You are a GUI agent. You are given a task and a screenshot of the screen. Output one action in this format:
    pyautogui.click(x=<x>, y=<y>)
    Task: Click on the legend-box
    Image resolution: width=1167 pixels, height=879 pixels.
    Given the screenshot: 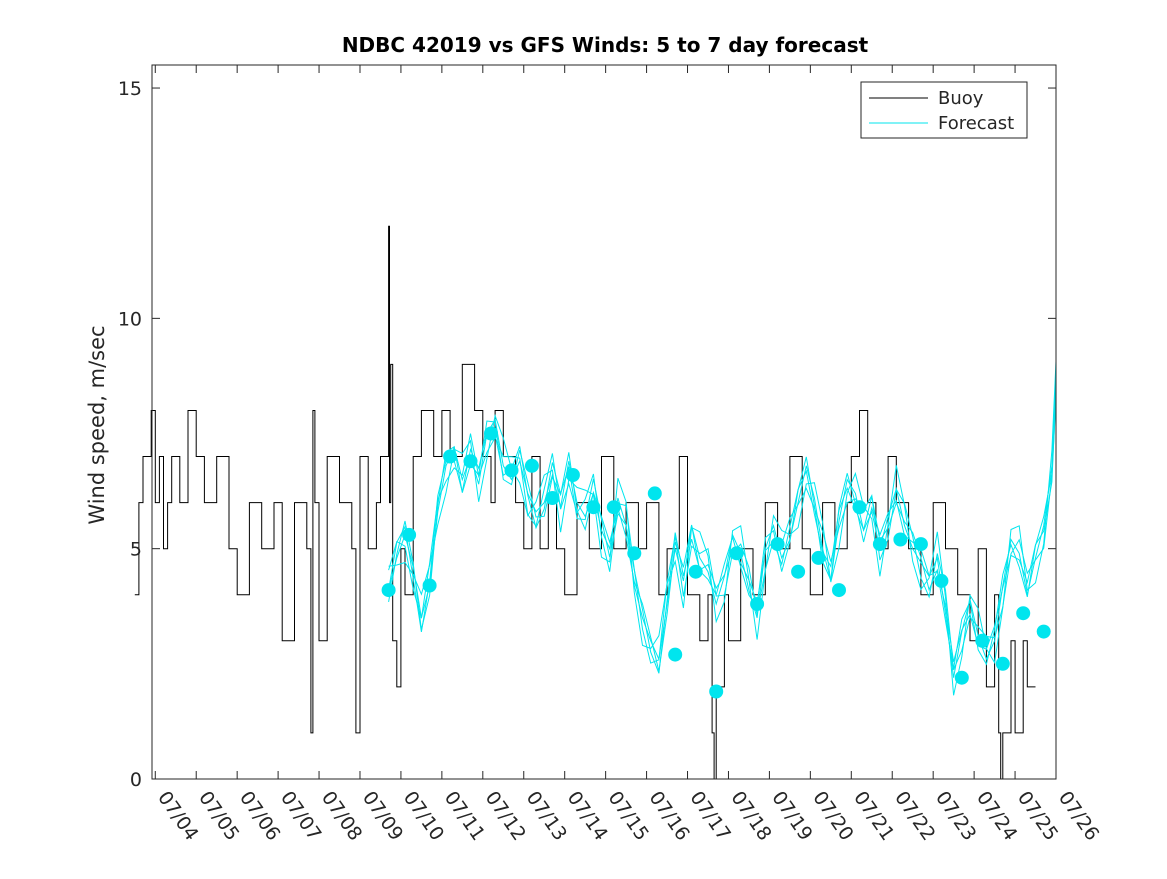 What is the action you would take?
    pyautogui.click(x=944, y=110)
    